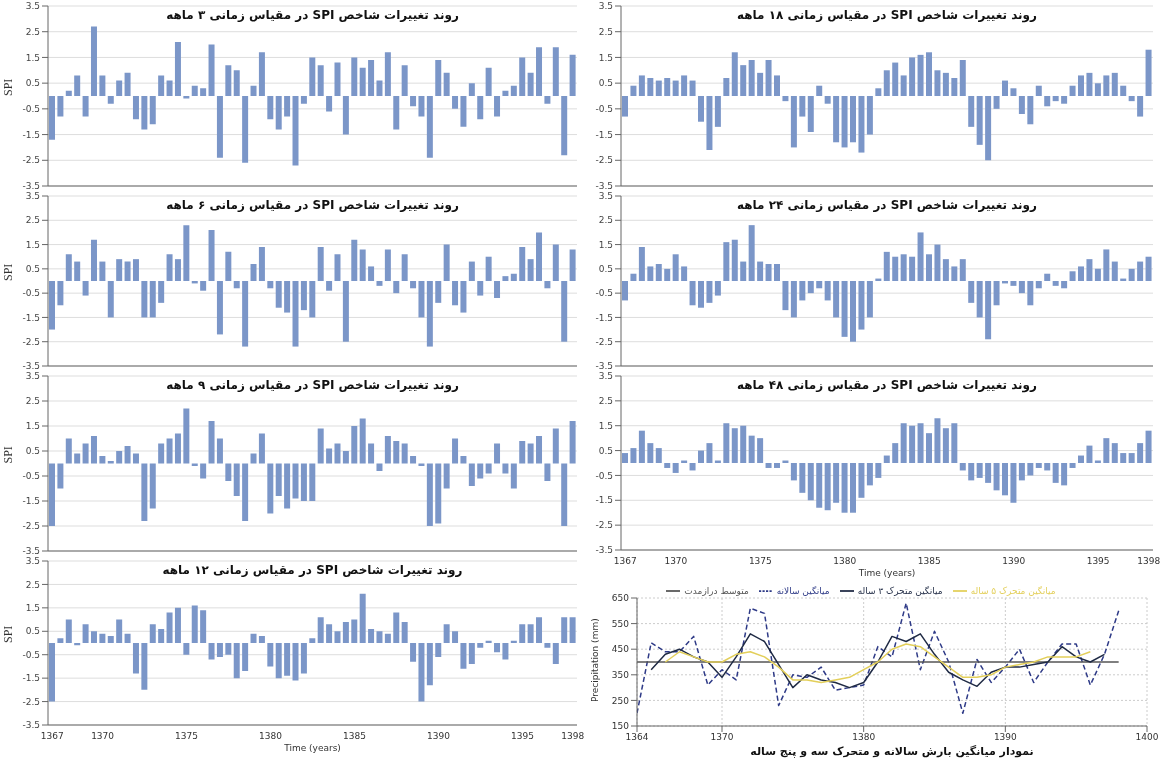 The image size is (1161, 758). Describe the element at coordinates (605, 244) in the screenshot. I see `y-tick-label: 1.5` at that location.